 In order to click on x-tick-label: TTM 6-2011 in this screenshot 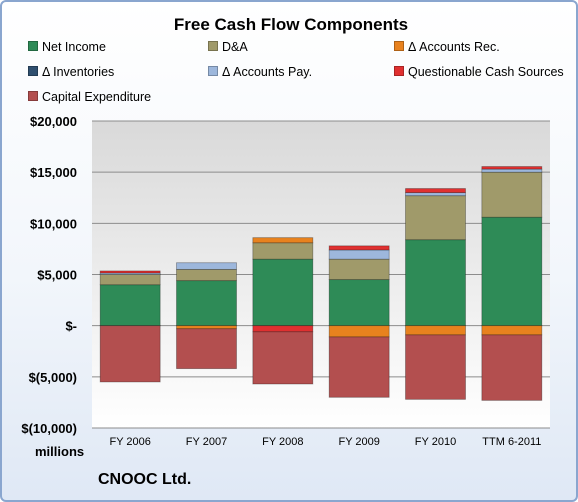, I will do `click(511, 442)`.